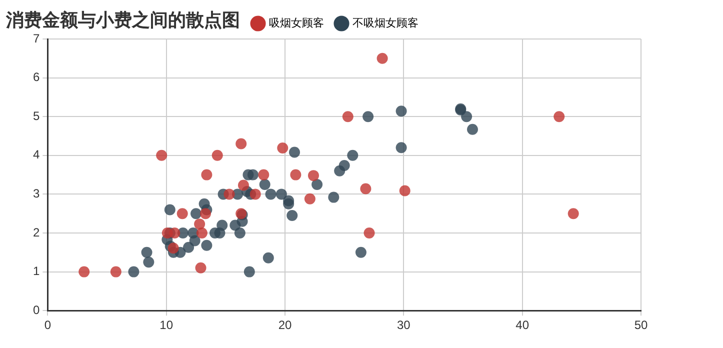 The width and height of the screenshot is (723, 348). What do you see at coordinates (523, 325) in the screenshot?
I see `x-tick-label: 40` at bounding box center [523, 325].